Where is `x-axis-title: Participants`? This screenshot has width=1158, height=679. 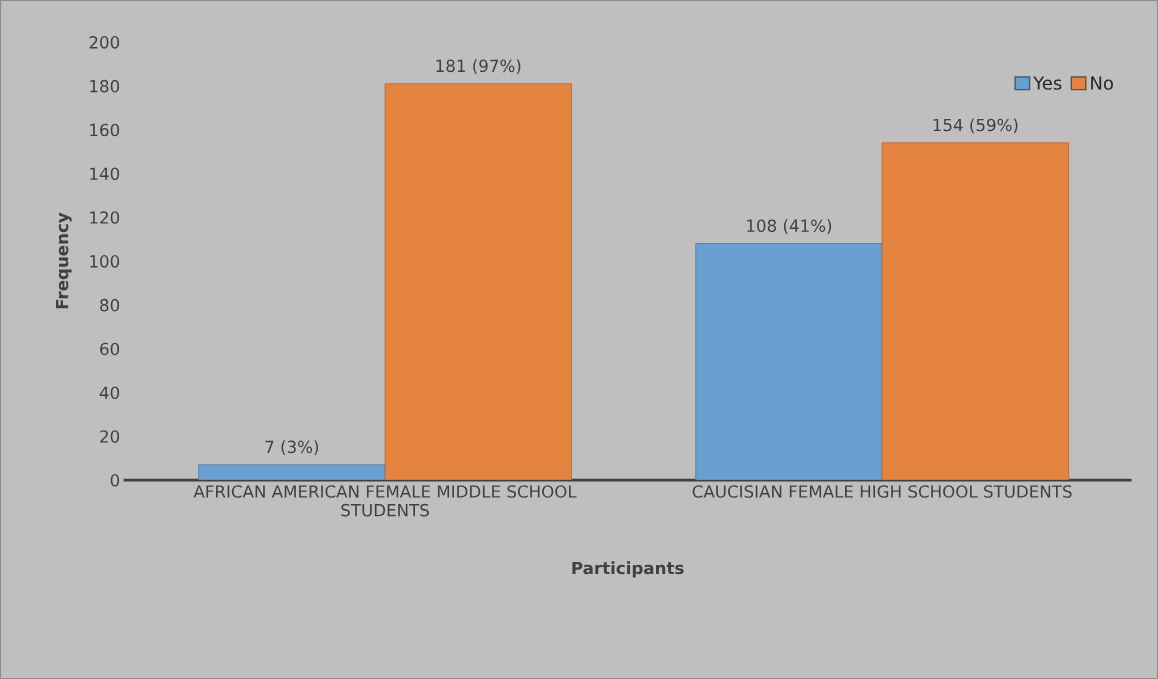
x-axis-title: Participants is located at coordinates (628, 569).